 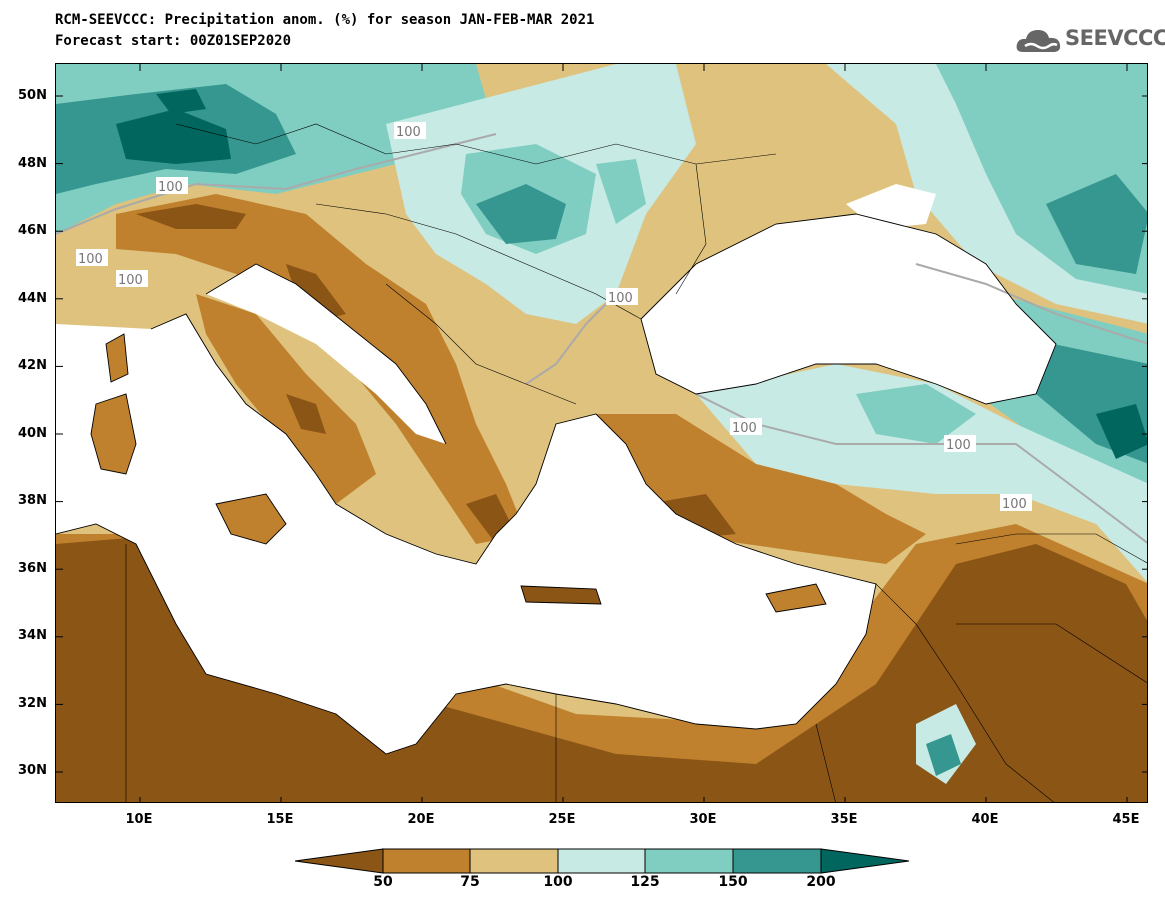 I want to click on colorbar-label: 75, so click(x=470, y=882).